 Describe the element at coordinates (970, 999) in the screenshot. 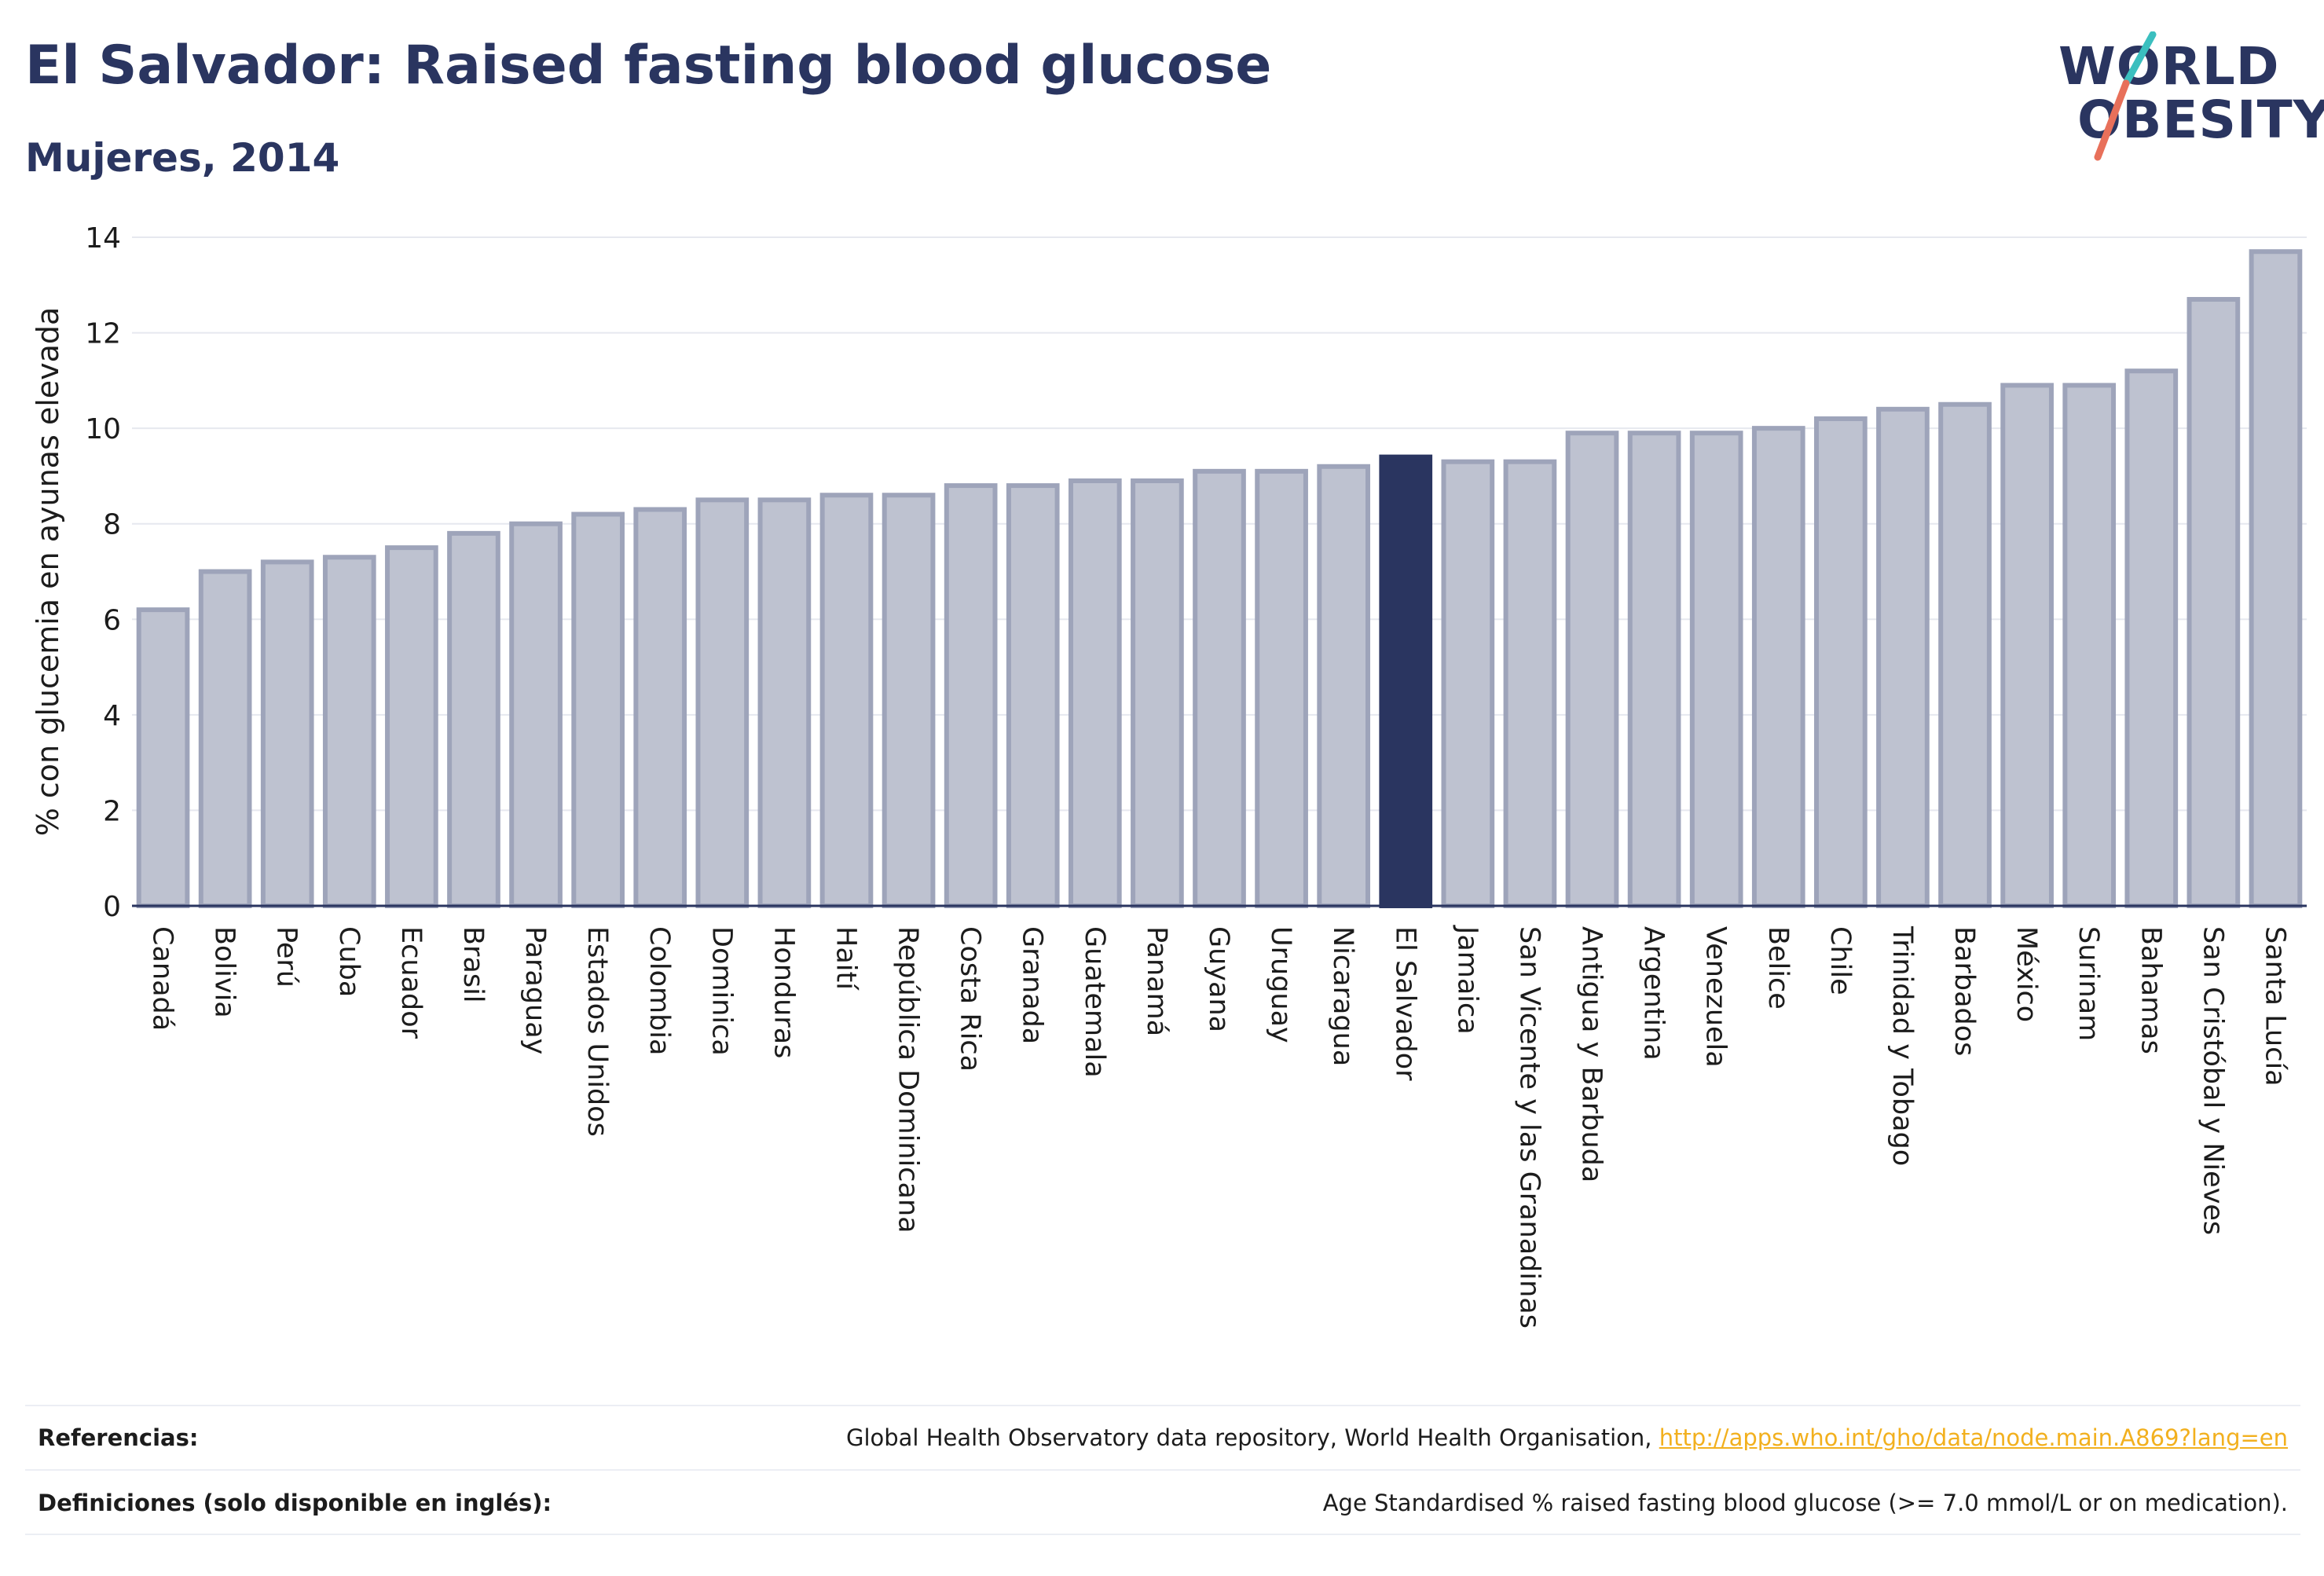

I see `x-tick-label: Costa Rica` at that location.